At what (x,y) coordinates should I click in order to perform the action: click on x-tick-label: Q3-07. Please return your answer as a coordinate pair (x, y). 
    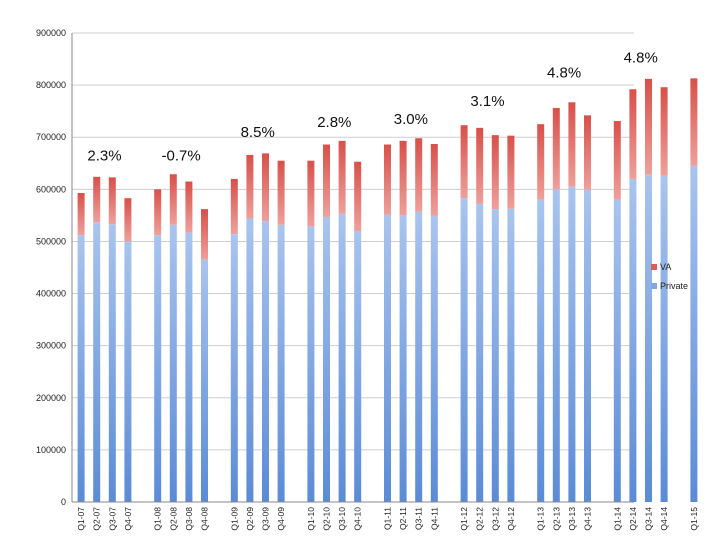
    Looking at the image, I should click on (112, 519).